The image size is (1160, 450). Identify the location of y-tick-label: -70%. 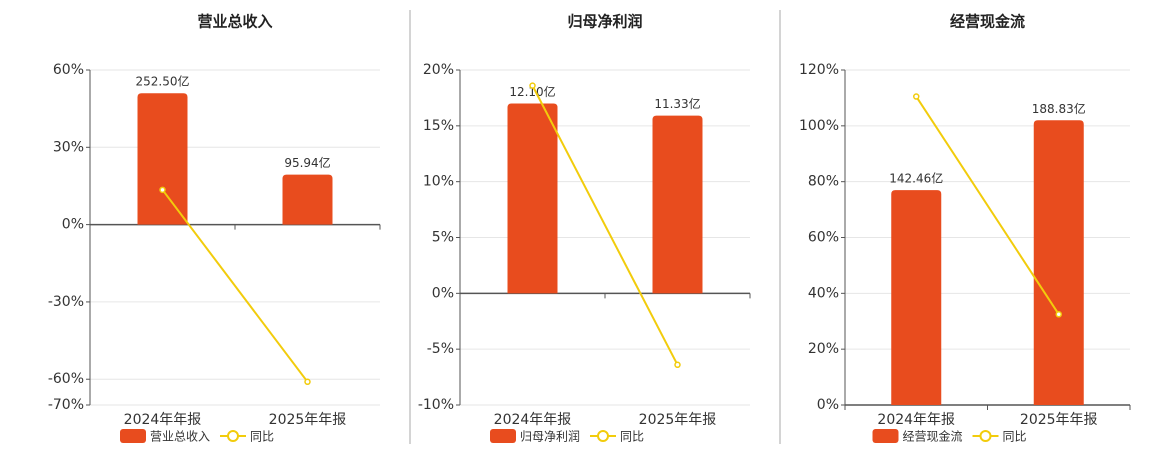
(66, 405).